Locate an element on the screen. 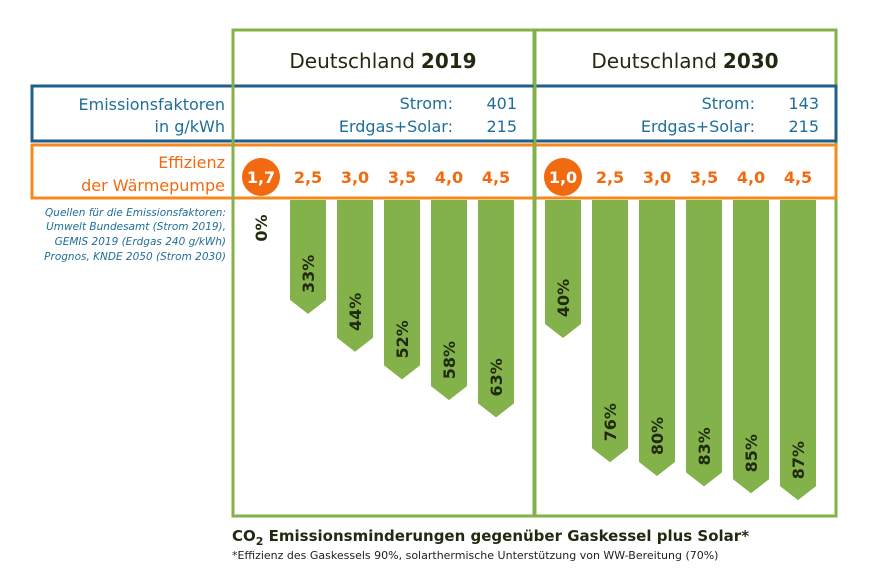 The image size is (872, 586). reduction-label: 80% is located at coordinates (657, 436).